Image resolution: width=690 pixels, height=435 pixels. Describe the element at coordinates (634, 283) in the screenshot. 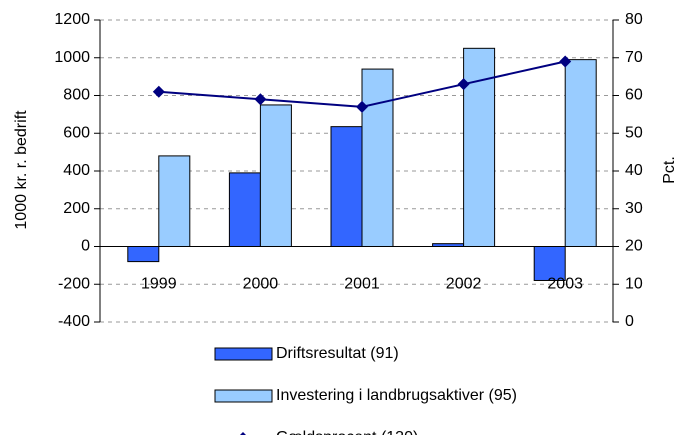

I see `y2-tick-label: 10` at that location.